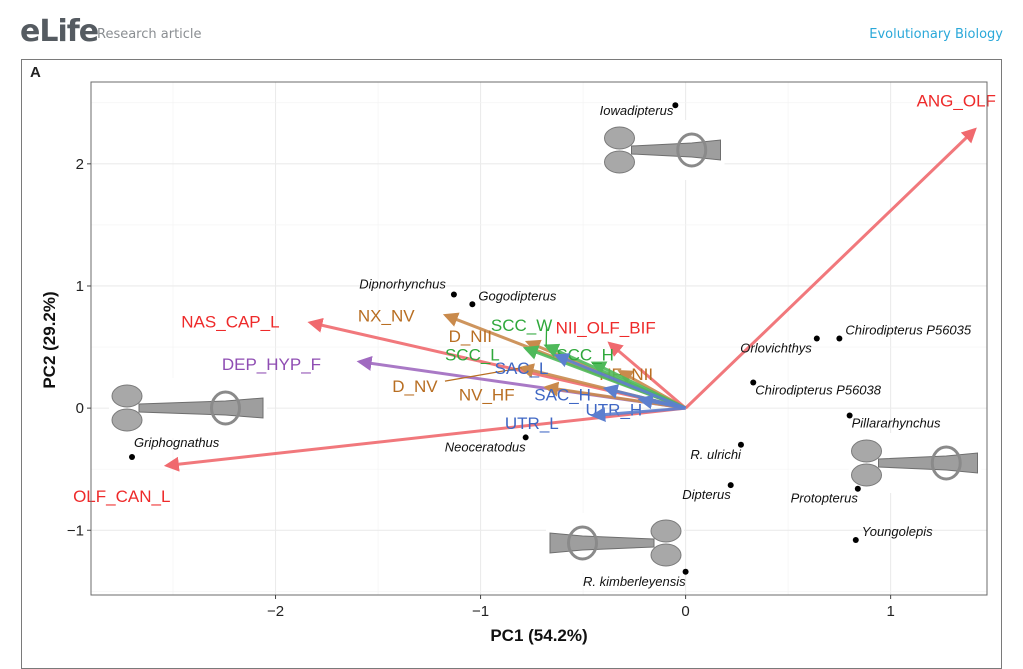 Image resolution: width=1023 pixels, height=669 pixels. What do you see at coordinates (230, 321) in the screenshot?
I see `vector-label: NAS_CAP_L` at bounding box center [230, 321].